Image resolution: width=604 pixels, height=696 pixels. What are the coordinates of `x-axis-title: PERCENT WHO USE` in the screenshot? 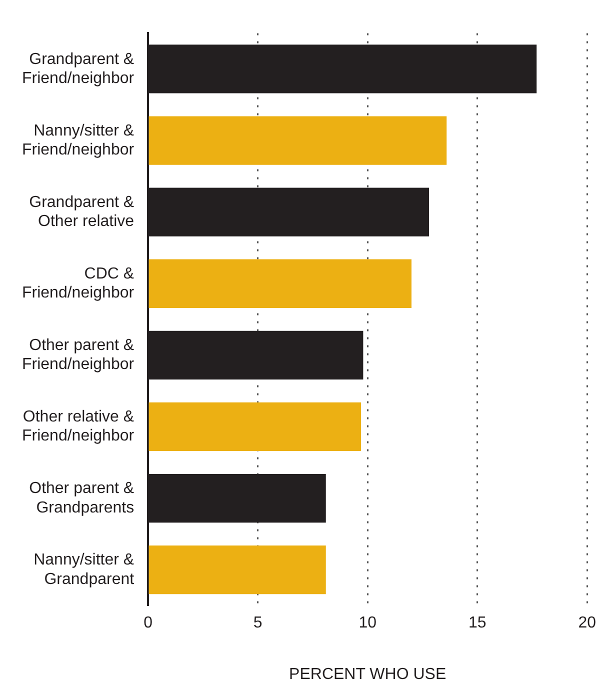 It's located at (367, 674).